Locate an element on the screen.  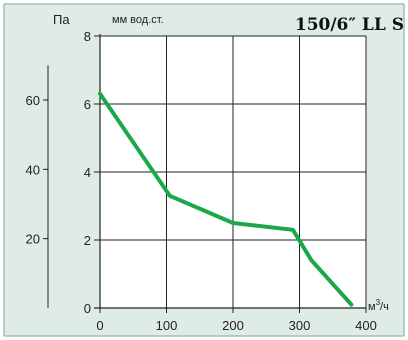
x-tick-label: 200 is located at coordinates (233, 325).